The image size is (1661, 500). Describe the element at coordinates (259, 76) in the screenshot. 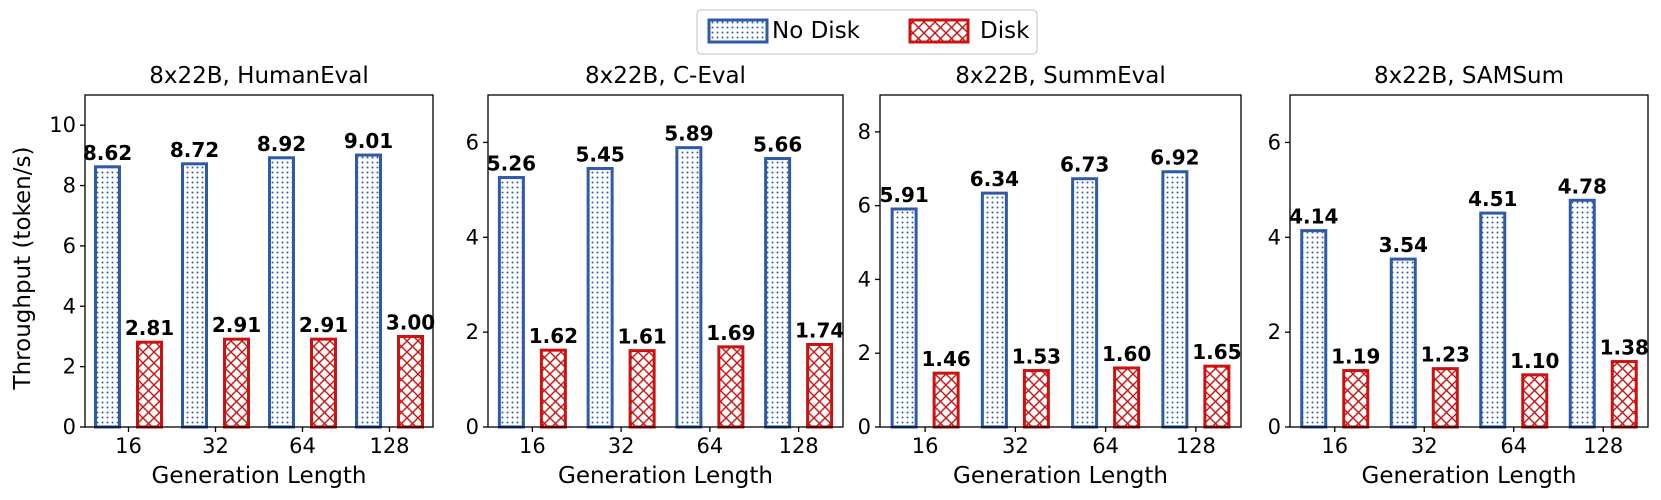

I see `chart-title: 8x22B, HumanEval` at that location.